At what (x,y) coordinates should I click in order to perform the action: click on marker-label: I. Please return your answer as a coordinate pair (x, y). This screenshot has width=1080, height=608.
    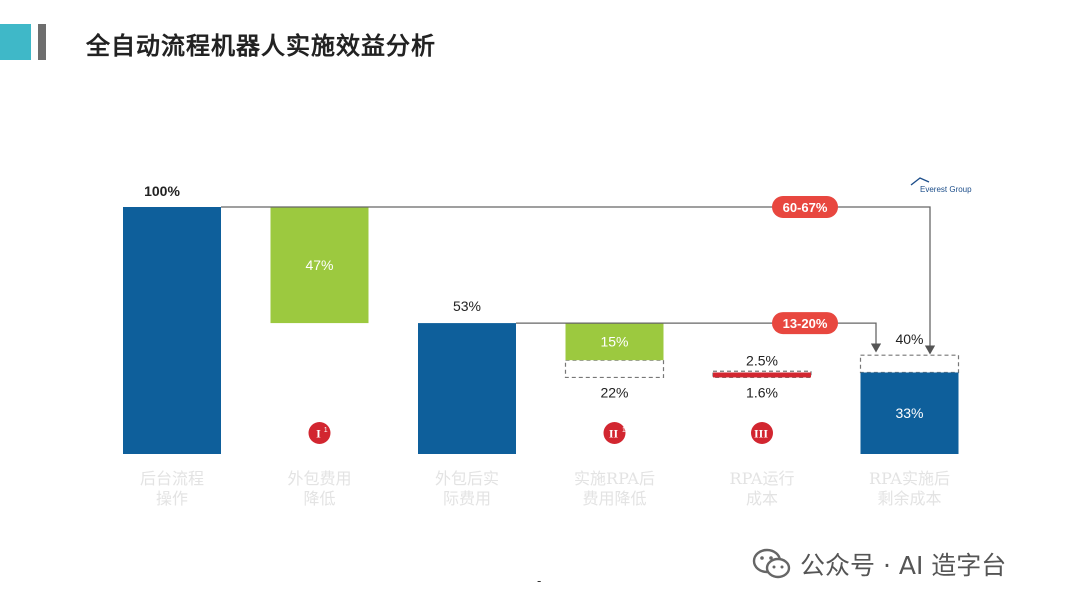
    Looking at the image, I should click on (318, 434).